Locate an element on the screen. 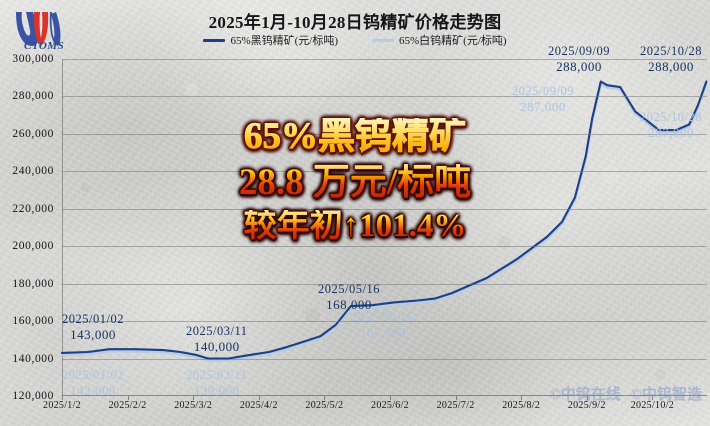 The width and height of the screenshot is (710, 426). x-tick-label: 2025/7/2 is located at coordinates (455, 405).